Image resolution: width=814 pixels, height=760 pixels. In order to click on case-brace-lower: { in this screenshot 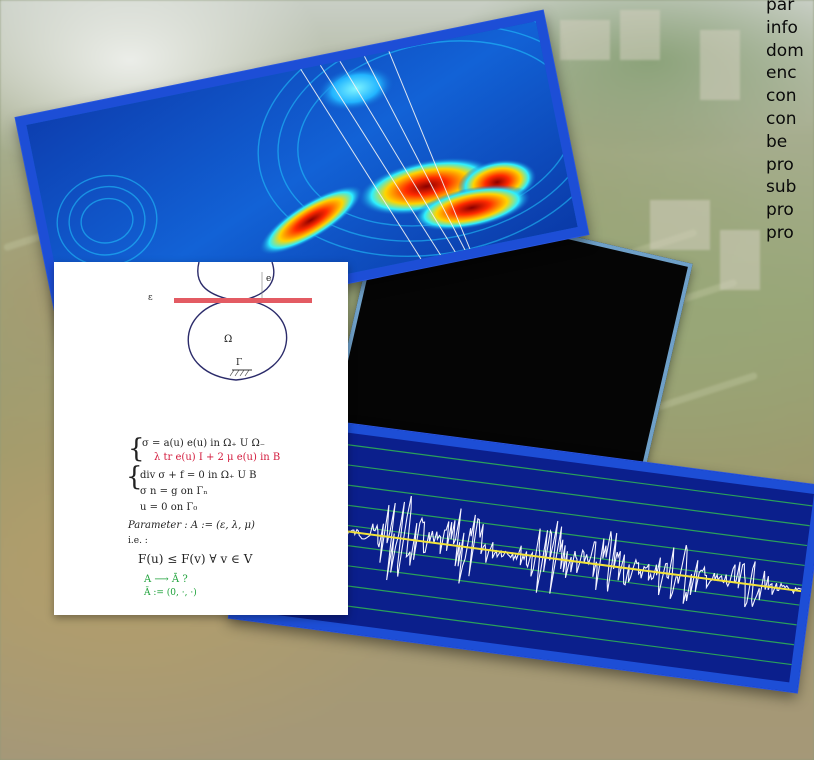, I will do `click(134, 477)`.